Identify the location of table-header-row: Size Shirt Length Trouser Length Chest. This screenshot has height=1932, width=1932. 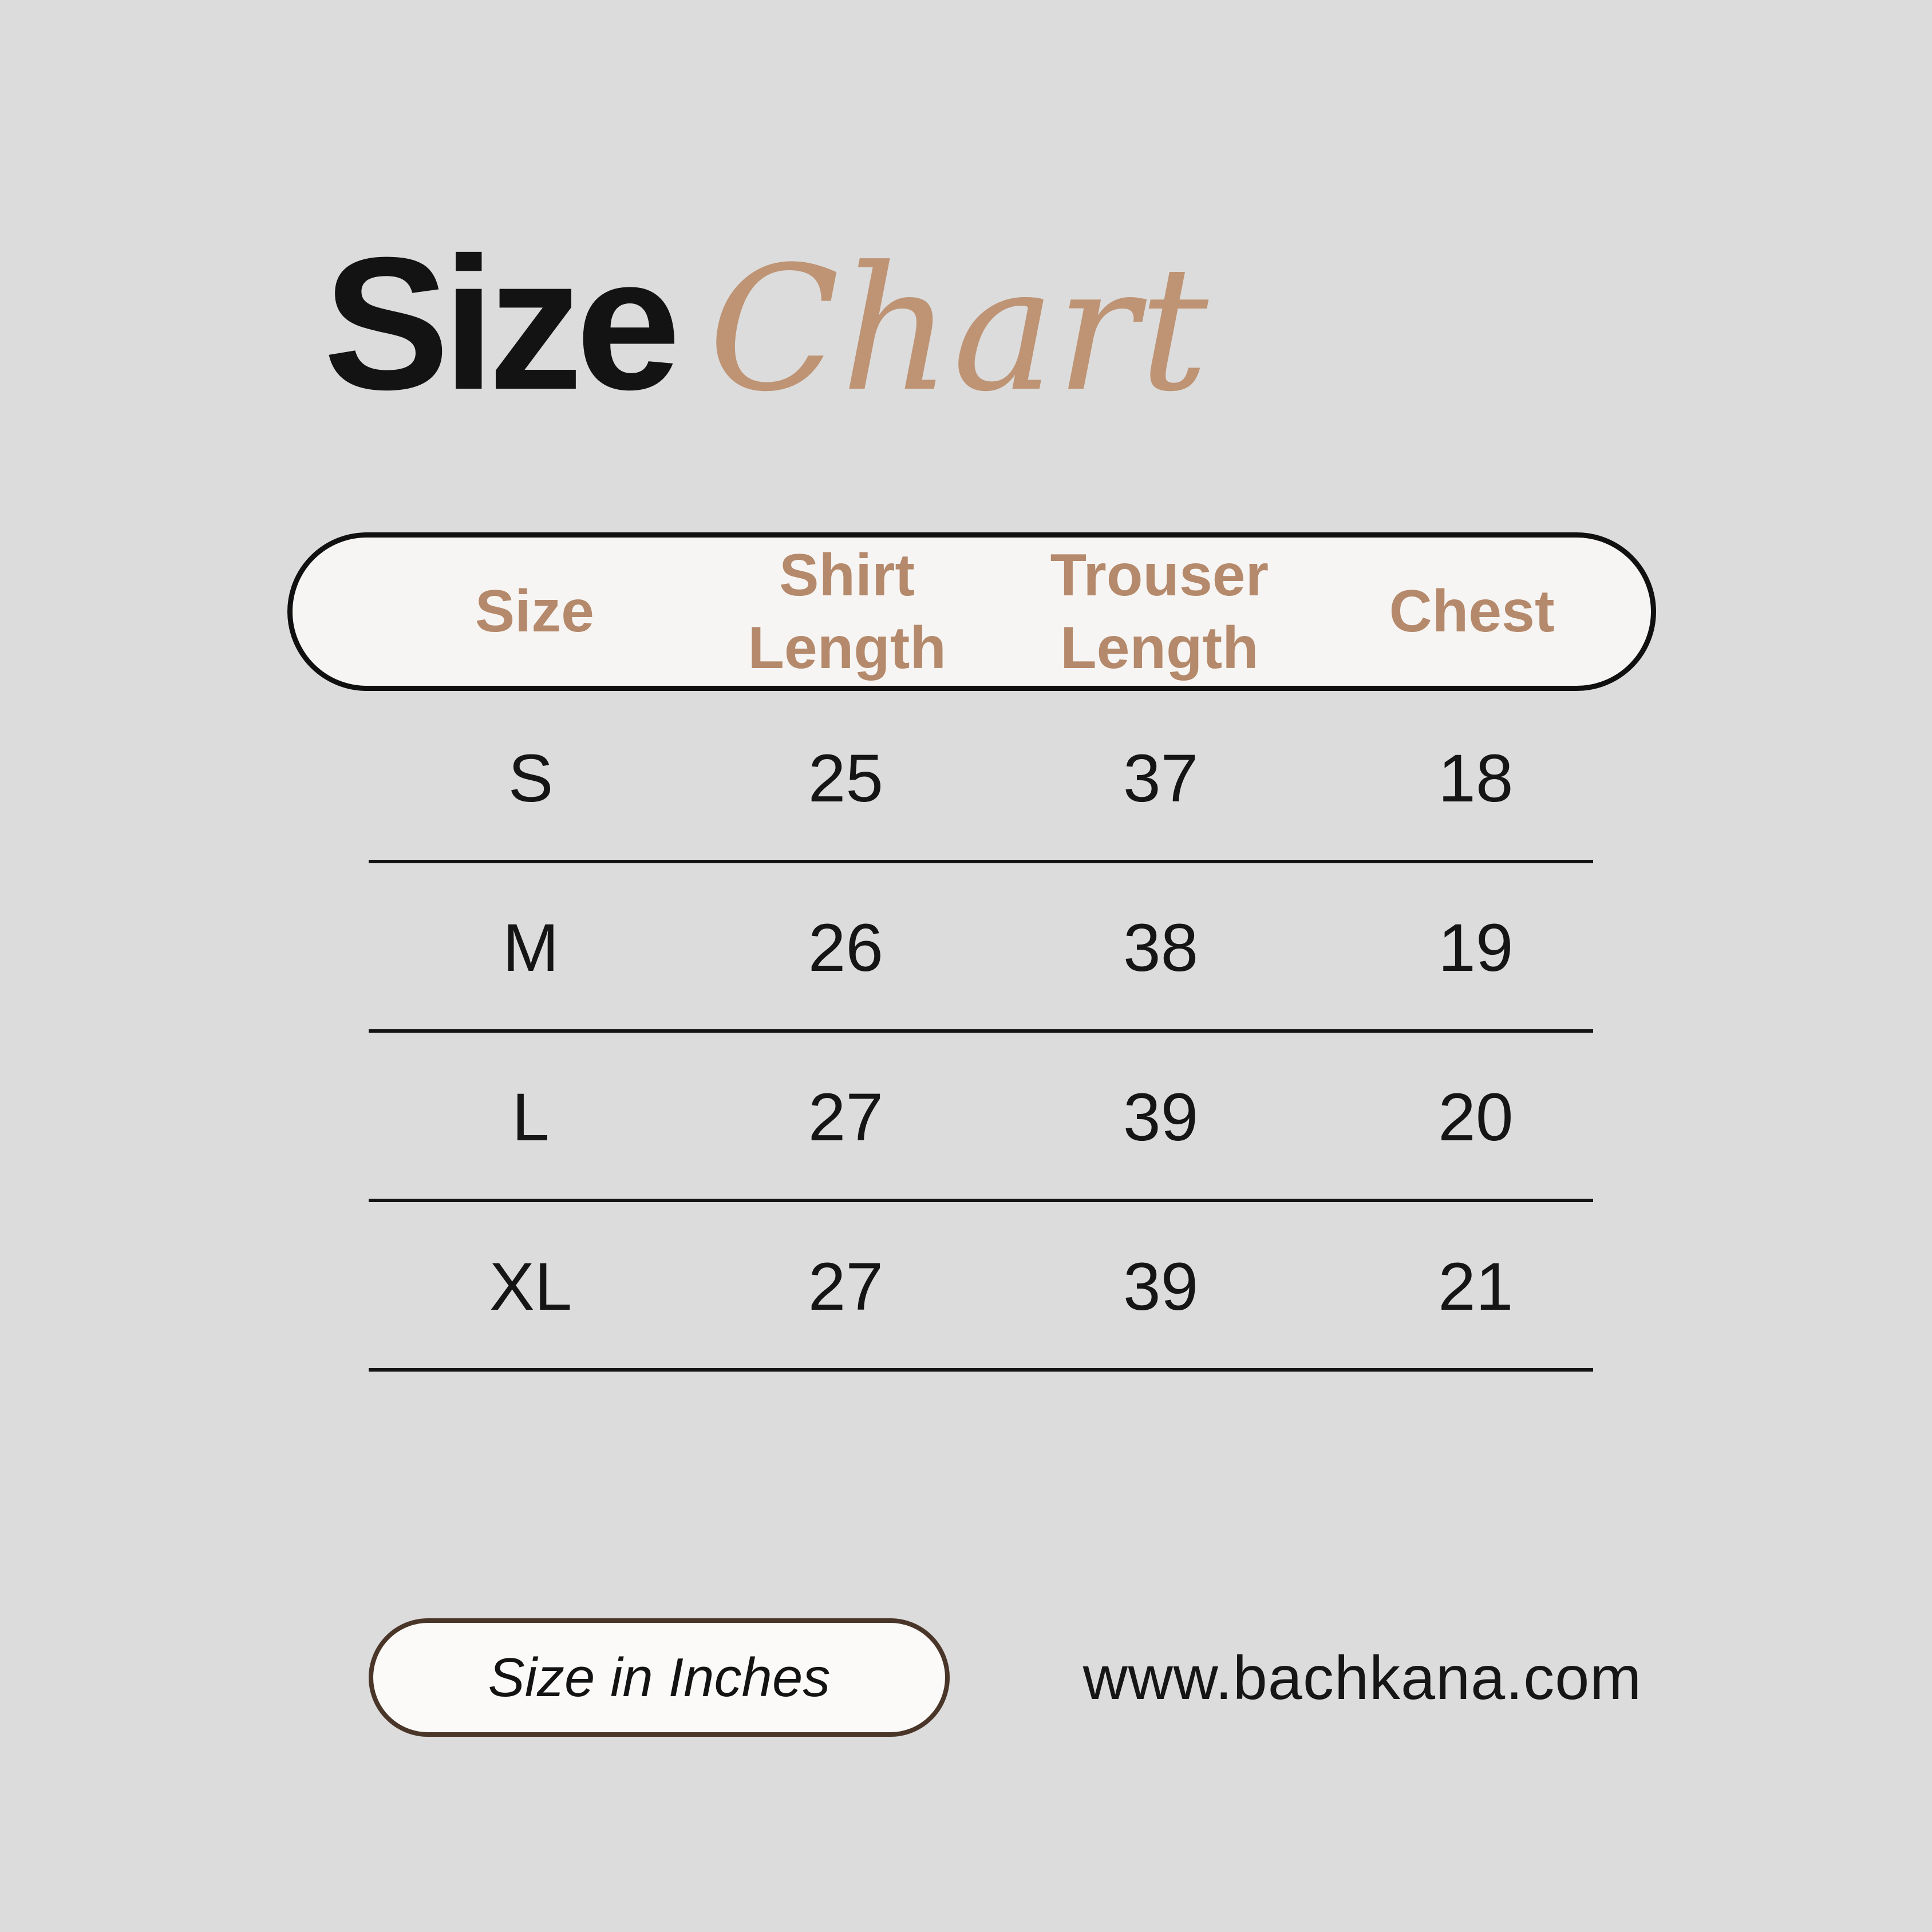
(972, 612).